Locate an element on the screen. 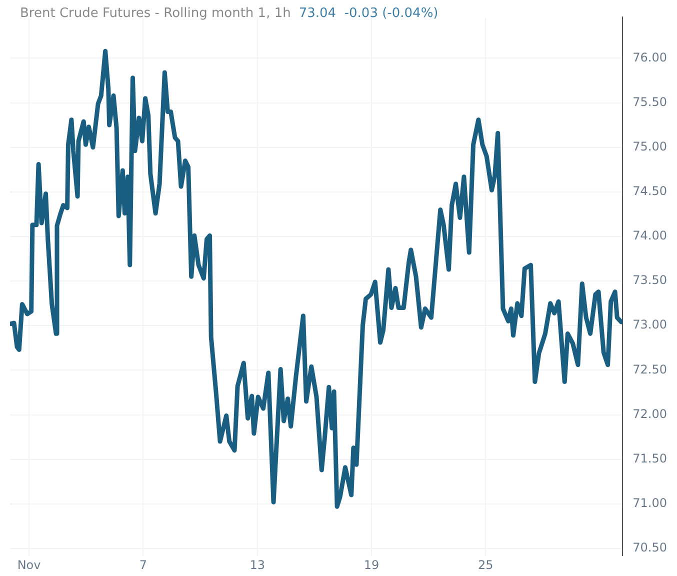 Image resolution: width=677 pixels, height=576 pixels. y-tick-label: 76.00 is located at coordinates (650, 57).